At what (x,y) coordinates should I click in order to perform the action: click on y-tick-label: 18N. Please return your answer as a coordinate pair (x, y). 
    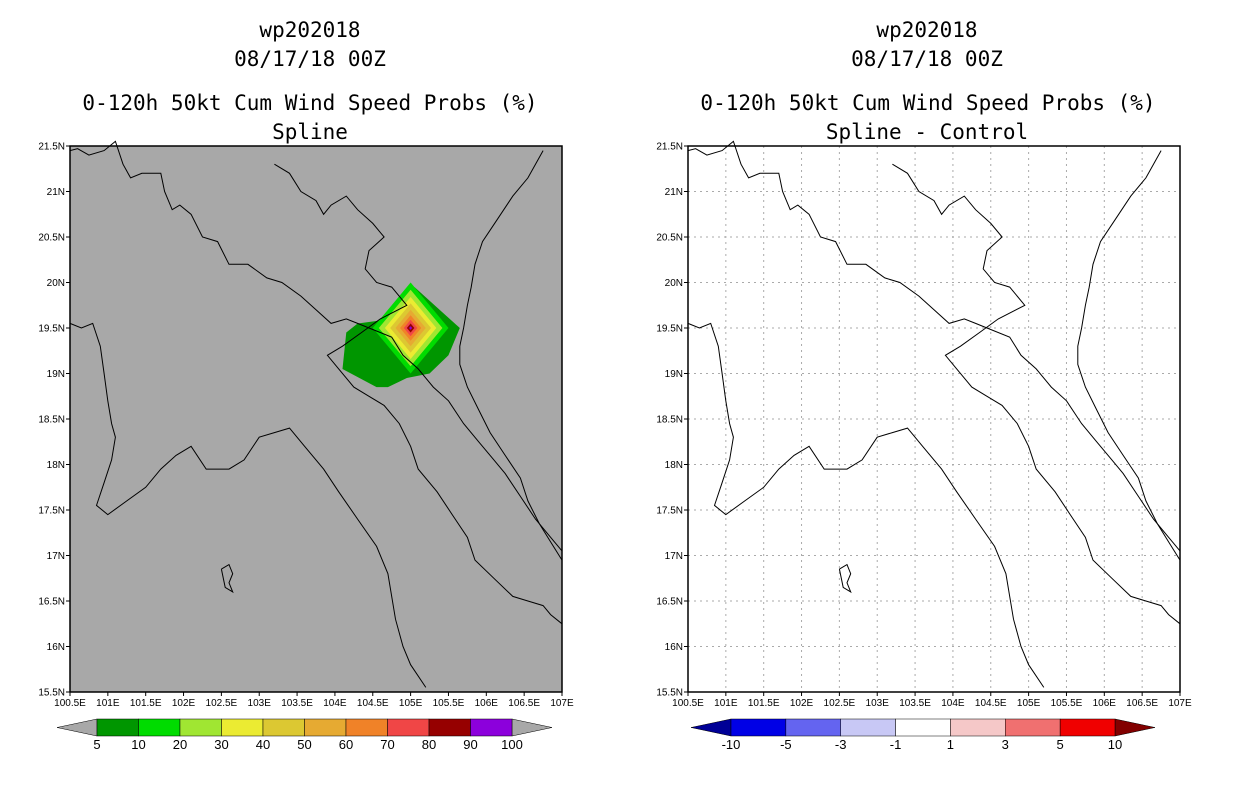
    Looking at the image, I should click on (674, 465).